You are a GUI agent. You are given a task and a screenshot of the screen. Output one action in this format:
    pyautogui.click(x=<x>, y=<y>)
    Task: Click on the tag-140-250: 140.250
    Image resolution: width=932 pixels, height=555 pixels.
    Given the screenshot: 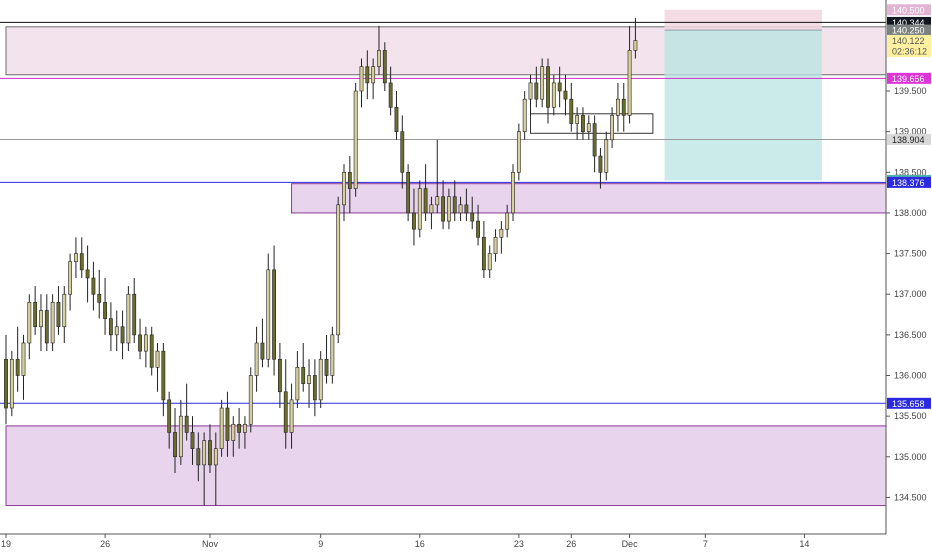 What is the action you would take?
    pyautogui.click(x=908, y=31)
    